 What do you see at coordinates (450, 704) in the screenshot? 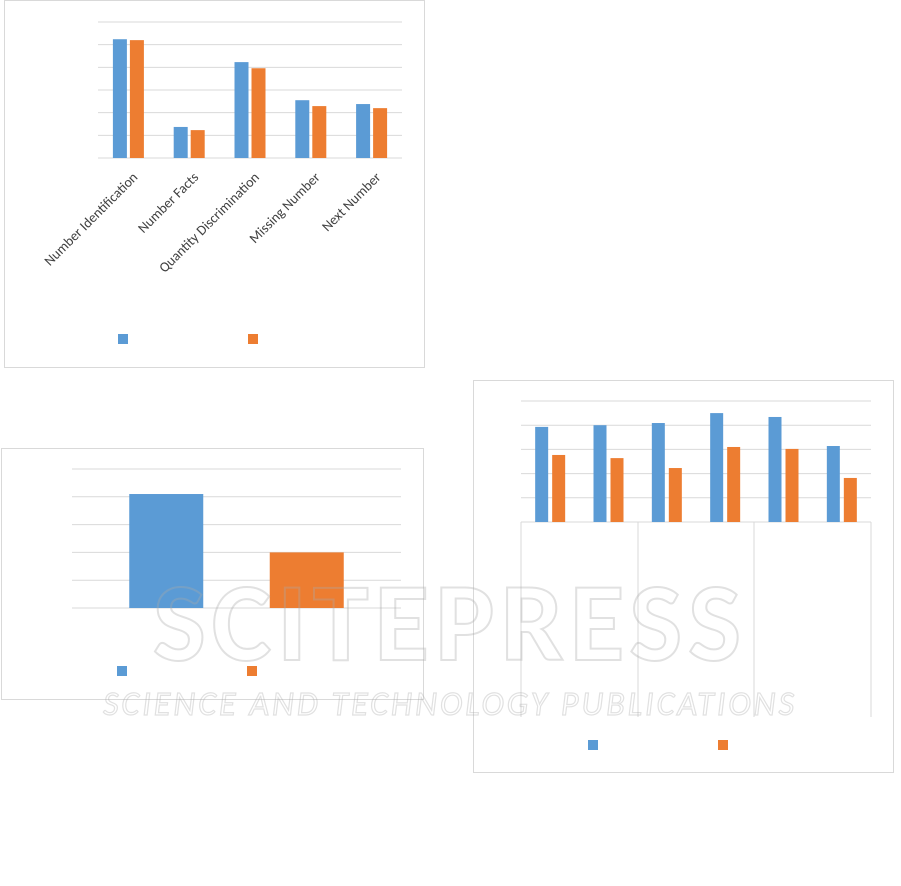
I see `watermark-subtitle: SCIENCE AND TECHNOLOGY PUBLICATIONS` at bounding box center [450, 704].